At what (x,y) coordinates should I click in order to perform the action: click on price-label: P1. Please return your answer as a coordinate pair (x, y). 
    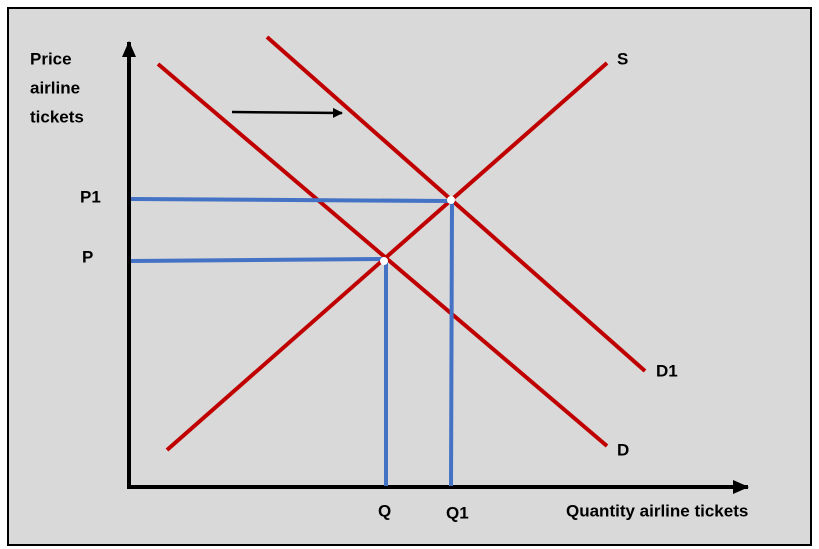
    Looking at the image, I should click on (90, 196).